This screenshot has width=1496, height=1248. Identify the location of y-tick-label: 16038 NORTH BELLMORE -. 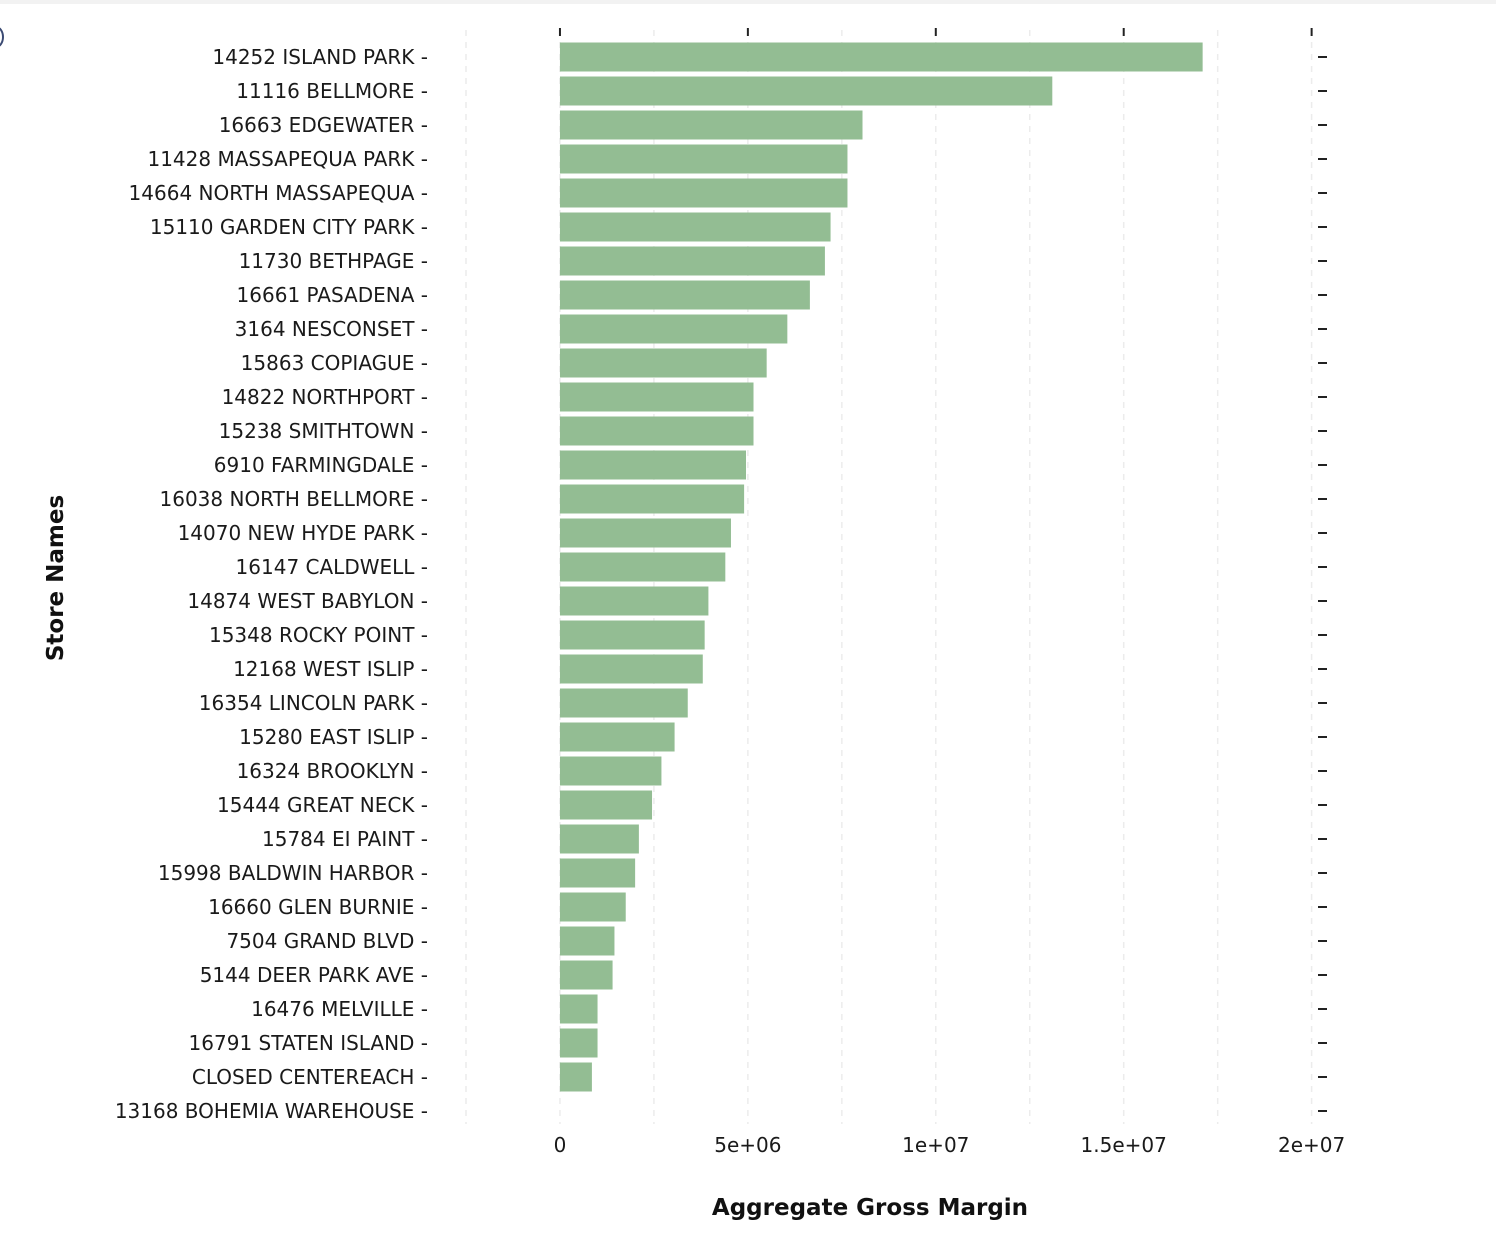
(294, 499).